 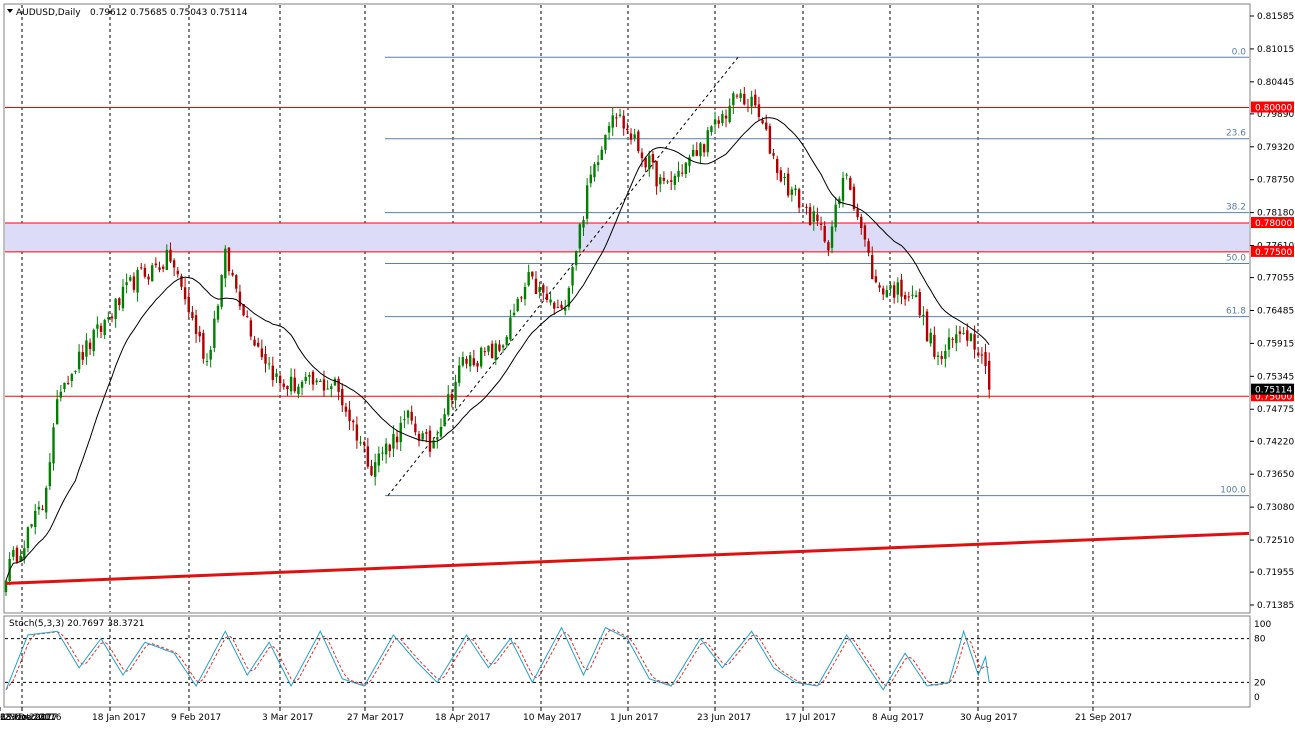 What do you see at coordinates (10, 11) in the screenshot?
I see `menu-triangle-icon` at bounding box center [10, 11].